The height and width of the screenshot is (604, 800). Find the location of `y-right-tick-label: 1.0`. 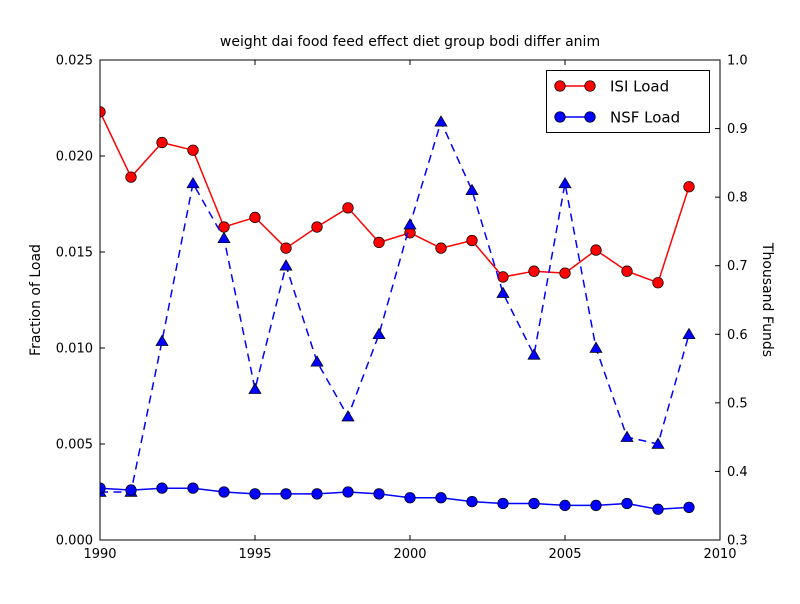

y-right-tick-label: 1.0 is located at coordinates (737, 61).